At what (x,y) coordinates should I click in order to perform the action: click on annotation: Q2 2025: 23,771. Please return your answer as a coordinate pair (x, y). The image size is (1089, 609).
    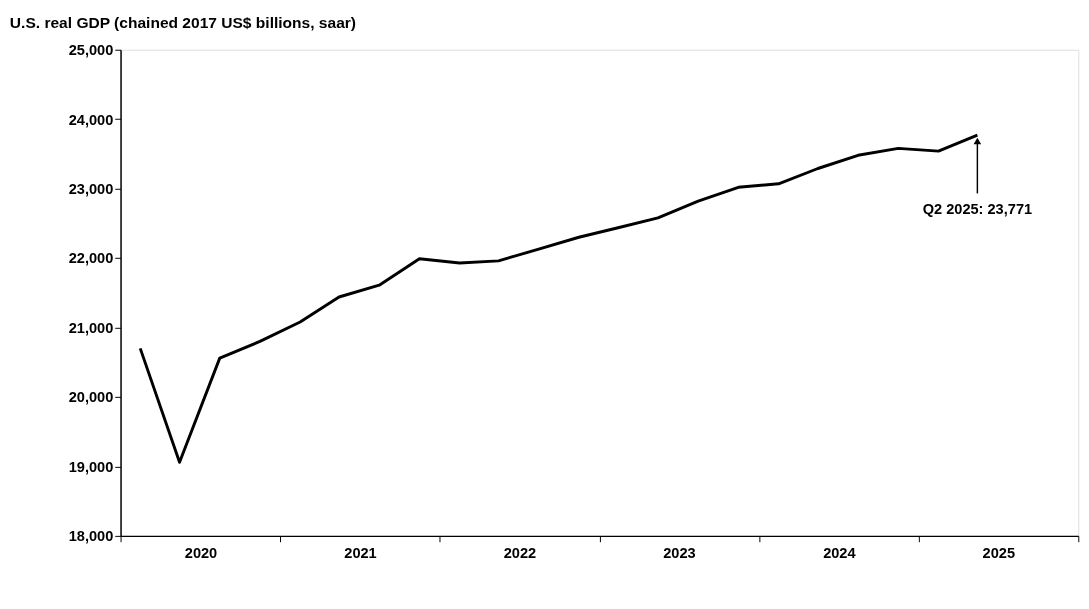
    Looking at the image, I should click on (977, 208).